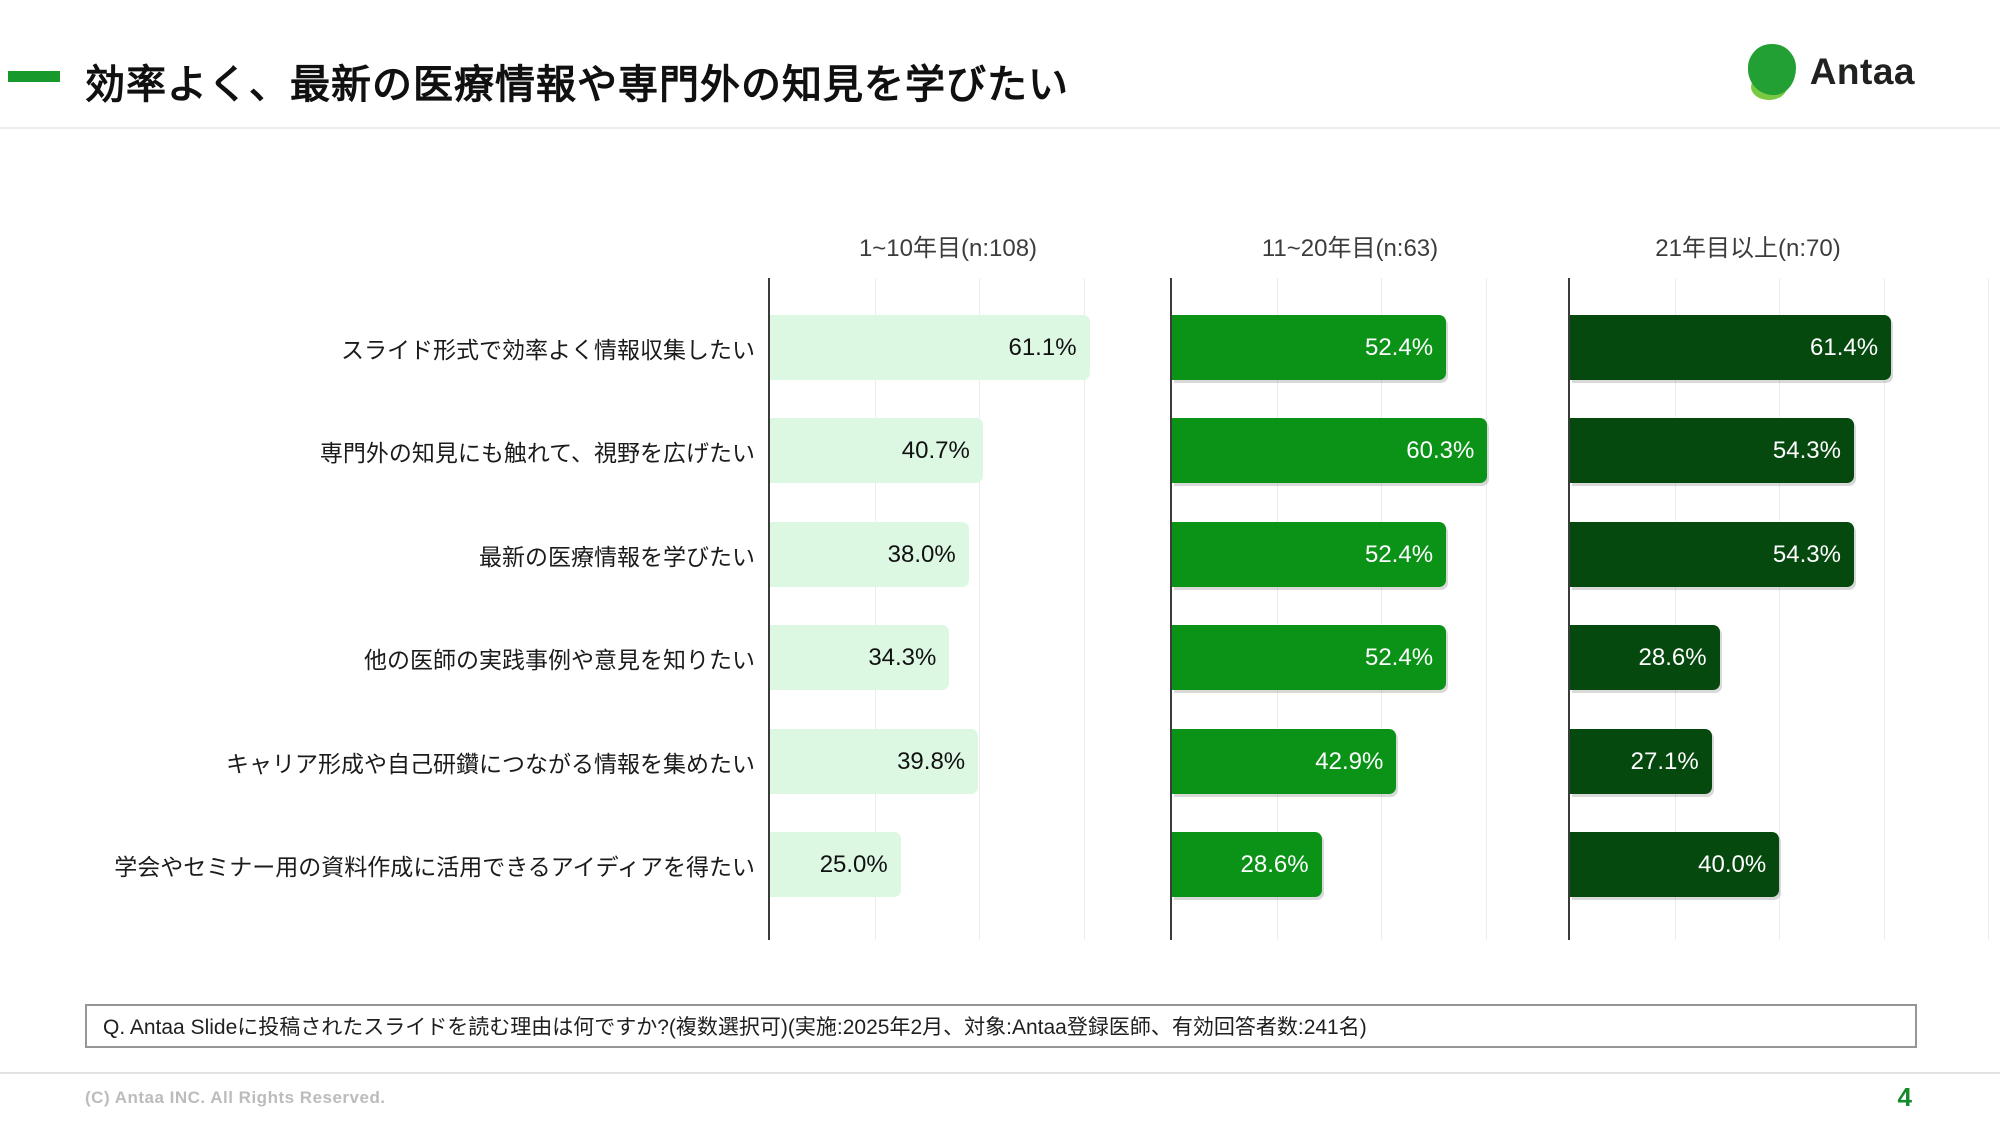 The height and width of the screenshot is (1125, 2000). I want to click on bar-value-label: 40.7%, so click(935, 450).